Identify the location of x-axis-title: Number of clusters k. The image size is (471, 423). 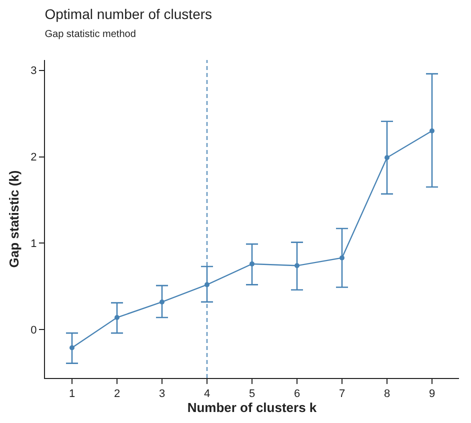
(252, 408).